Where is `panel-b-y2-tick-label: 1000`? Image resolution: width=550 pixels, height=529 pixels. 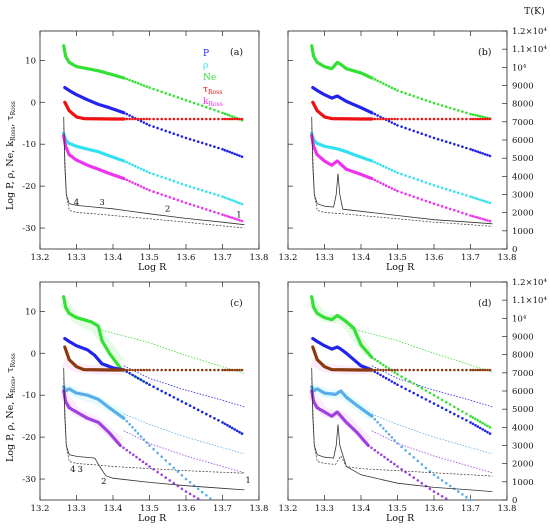 panel-b-y2-tick-label: 1000 is located at coordinates (523, 232).